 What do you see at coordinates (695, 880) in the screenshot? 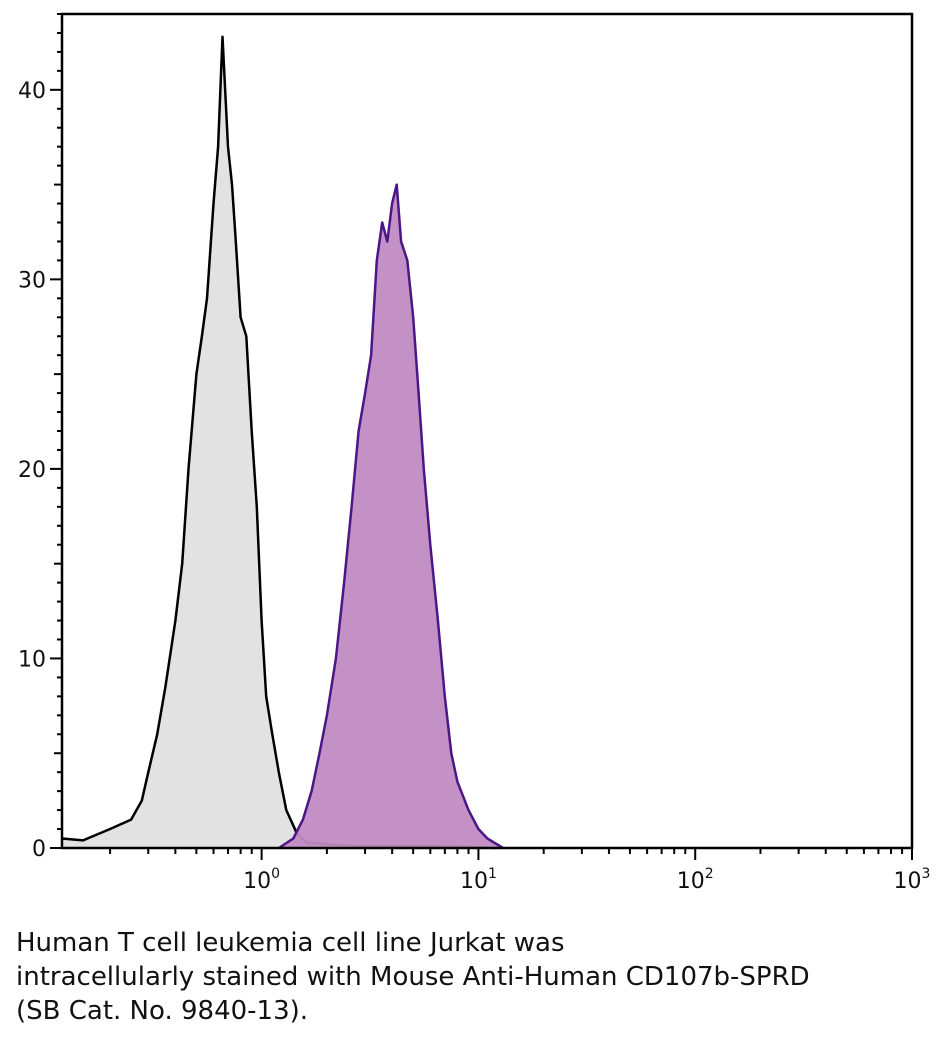
I see `x-tick-label: 10²` at bounding box center [695, 880].